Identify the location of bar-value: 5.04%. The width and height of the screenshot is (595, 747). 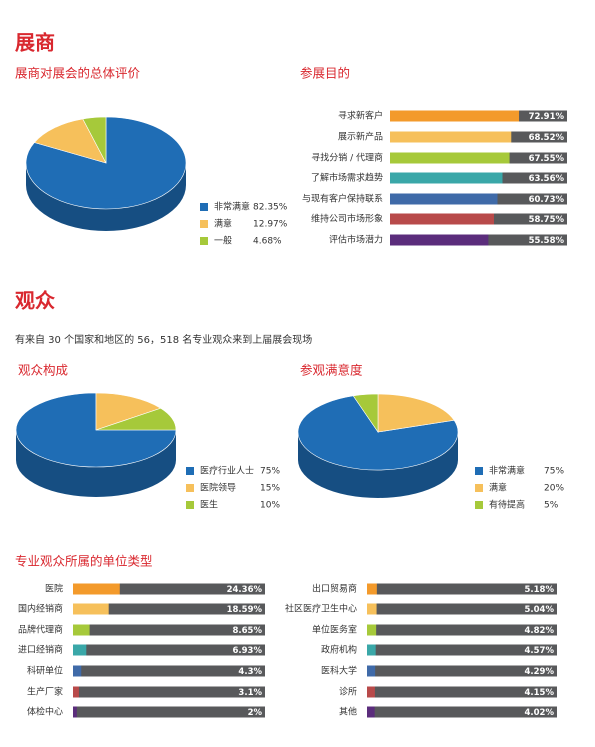
(540, 610).